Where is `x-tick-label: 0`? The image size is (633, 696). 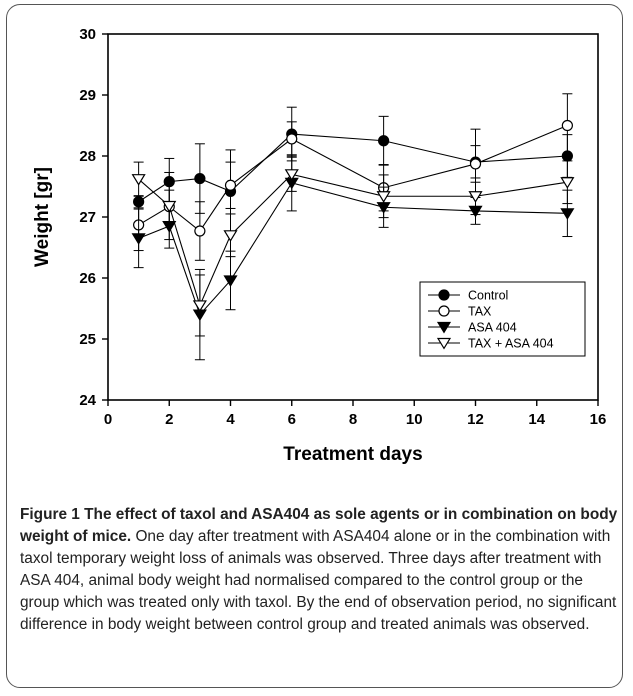 x-tick-label: 0 is located at coordinates (108, 419).